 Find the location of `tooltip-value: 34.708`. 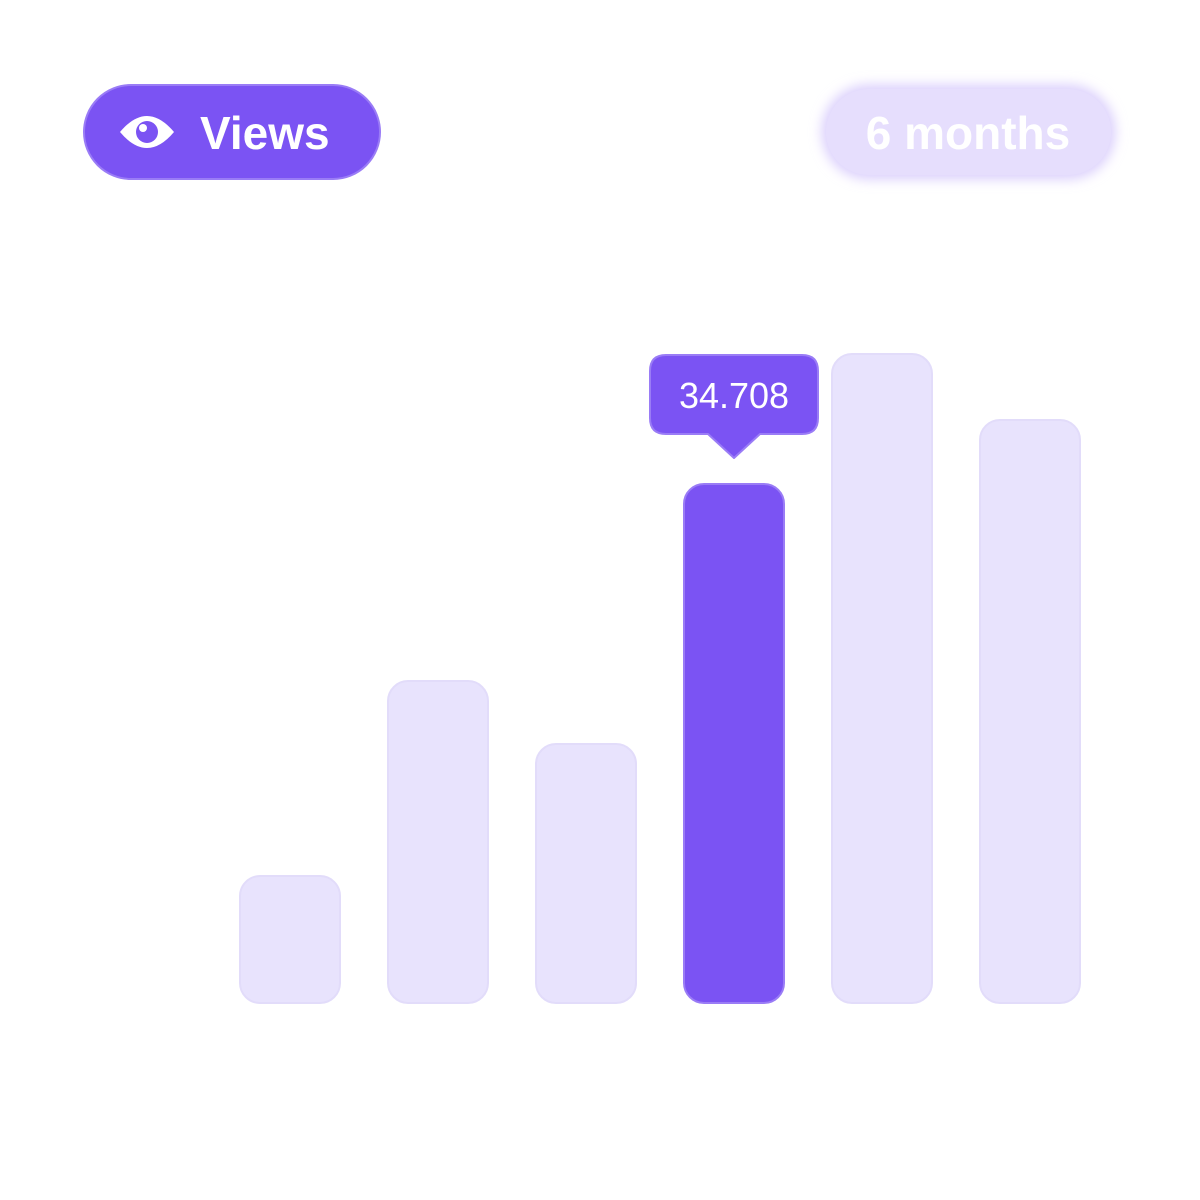

tooltip-value: 34.708 is located at coordinates (734, 395).